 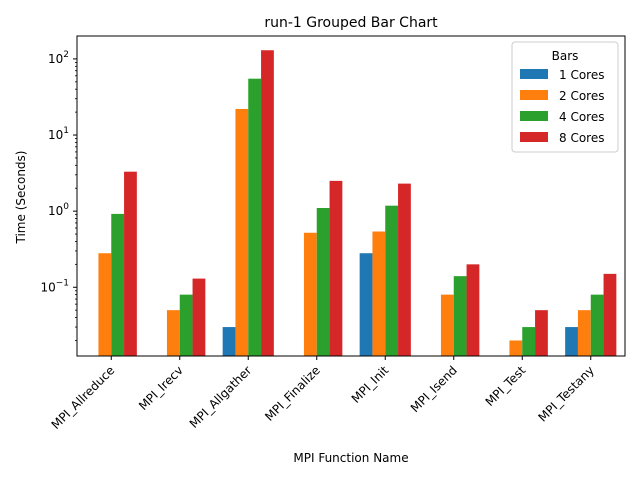 I want to click on bar-MPI_Testany-1-Cores, so click(x=571, y=341).